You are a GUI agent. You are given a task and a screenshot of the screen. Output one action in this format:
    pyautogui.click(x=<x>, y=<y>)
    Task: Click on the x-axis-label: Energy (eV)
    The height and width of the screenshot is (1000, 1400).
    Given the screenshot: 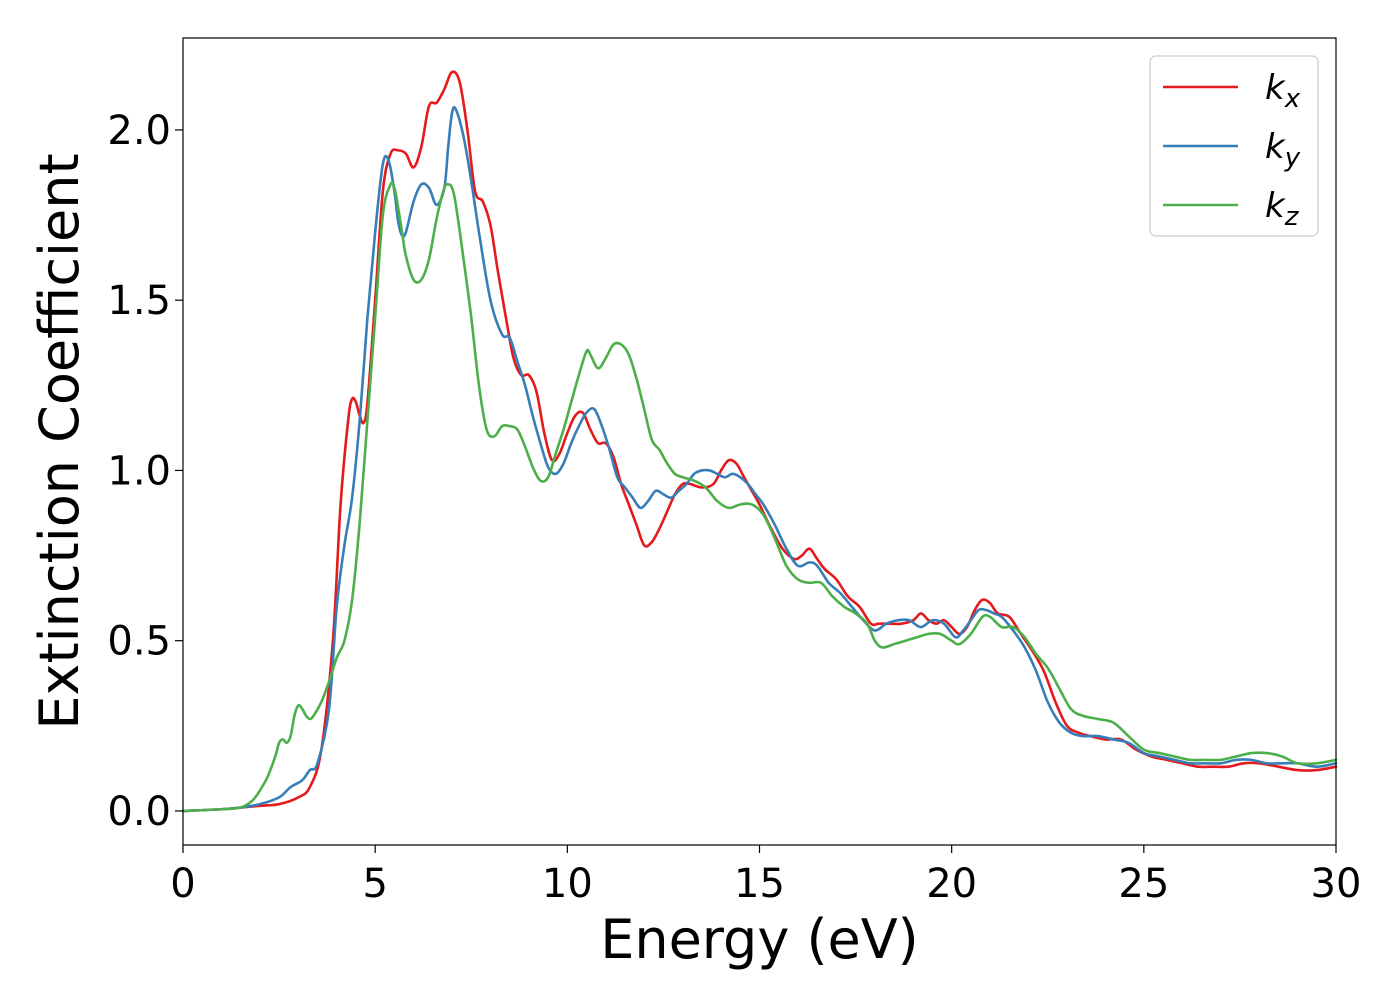 What is the action you would take?
    pyautogui.click(x=759, y=939)
    